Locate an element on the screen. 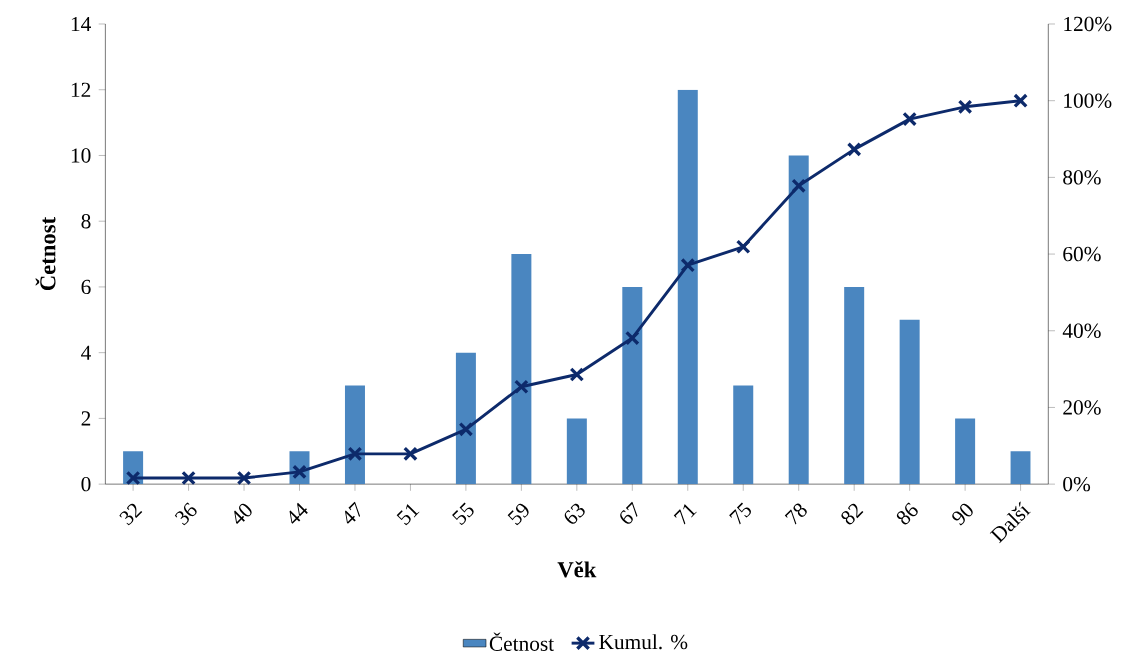 Image resolution: width=1139 pixels, height=660 pixels. x-tick-label: 47 is located at coordinates (353, 512).